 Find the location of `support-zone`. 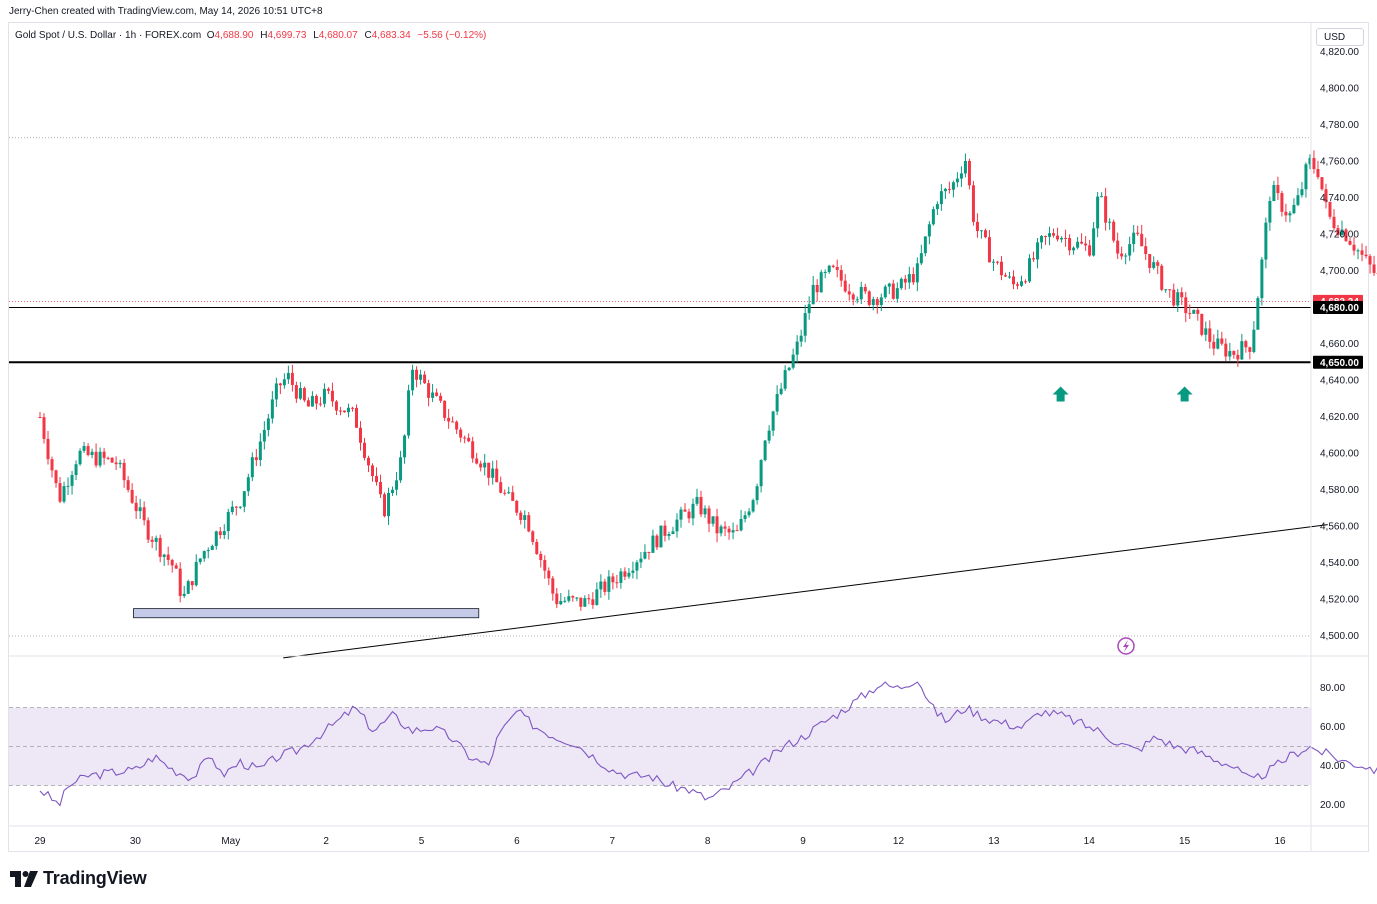

support-zone is located at coordinates (306, 613).